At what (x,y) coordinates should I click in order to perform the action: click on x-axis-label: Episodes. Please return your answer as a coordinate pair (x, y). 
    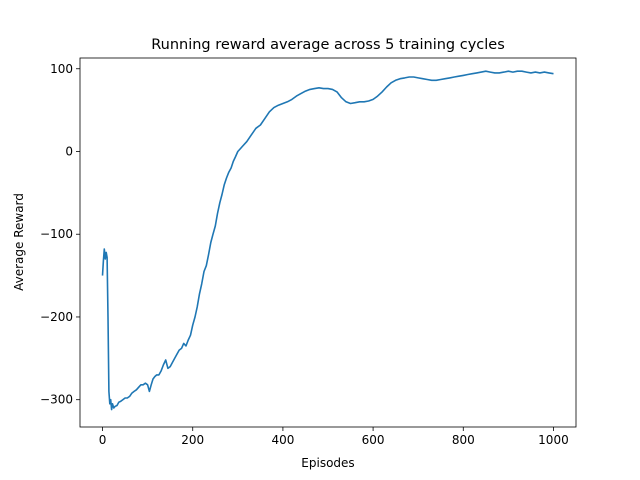
    Looking at the image, I should click on (327, 463).